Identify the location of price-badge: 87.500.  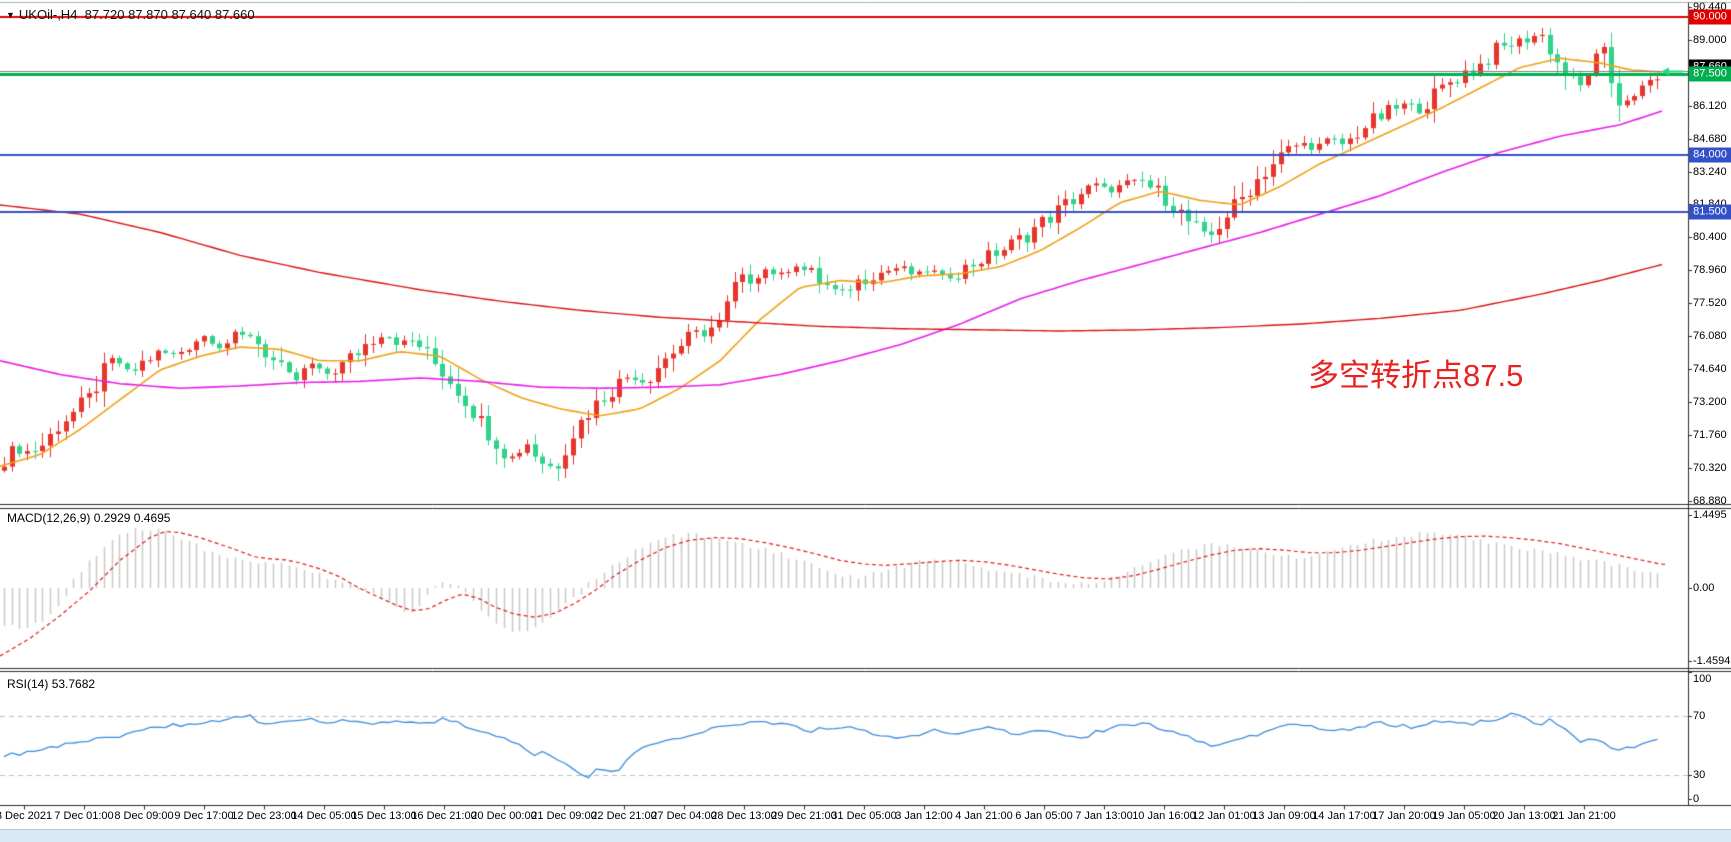
(1710, 74).